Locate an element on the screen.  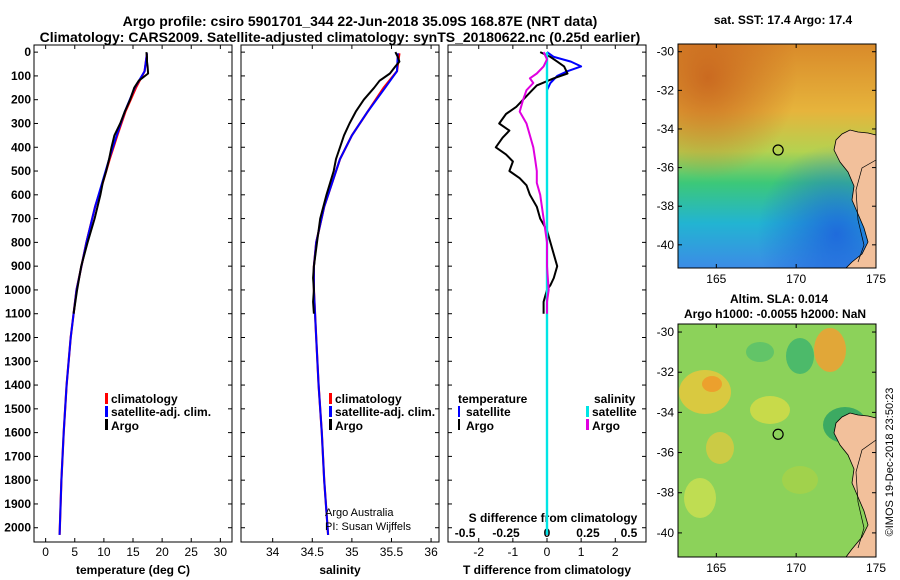
legend-climatology-label: climatology is located at coordinates (144, 399).